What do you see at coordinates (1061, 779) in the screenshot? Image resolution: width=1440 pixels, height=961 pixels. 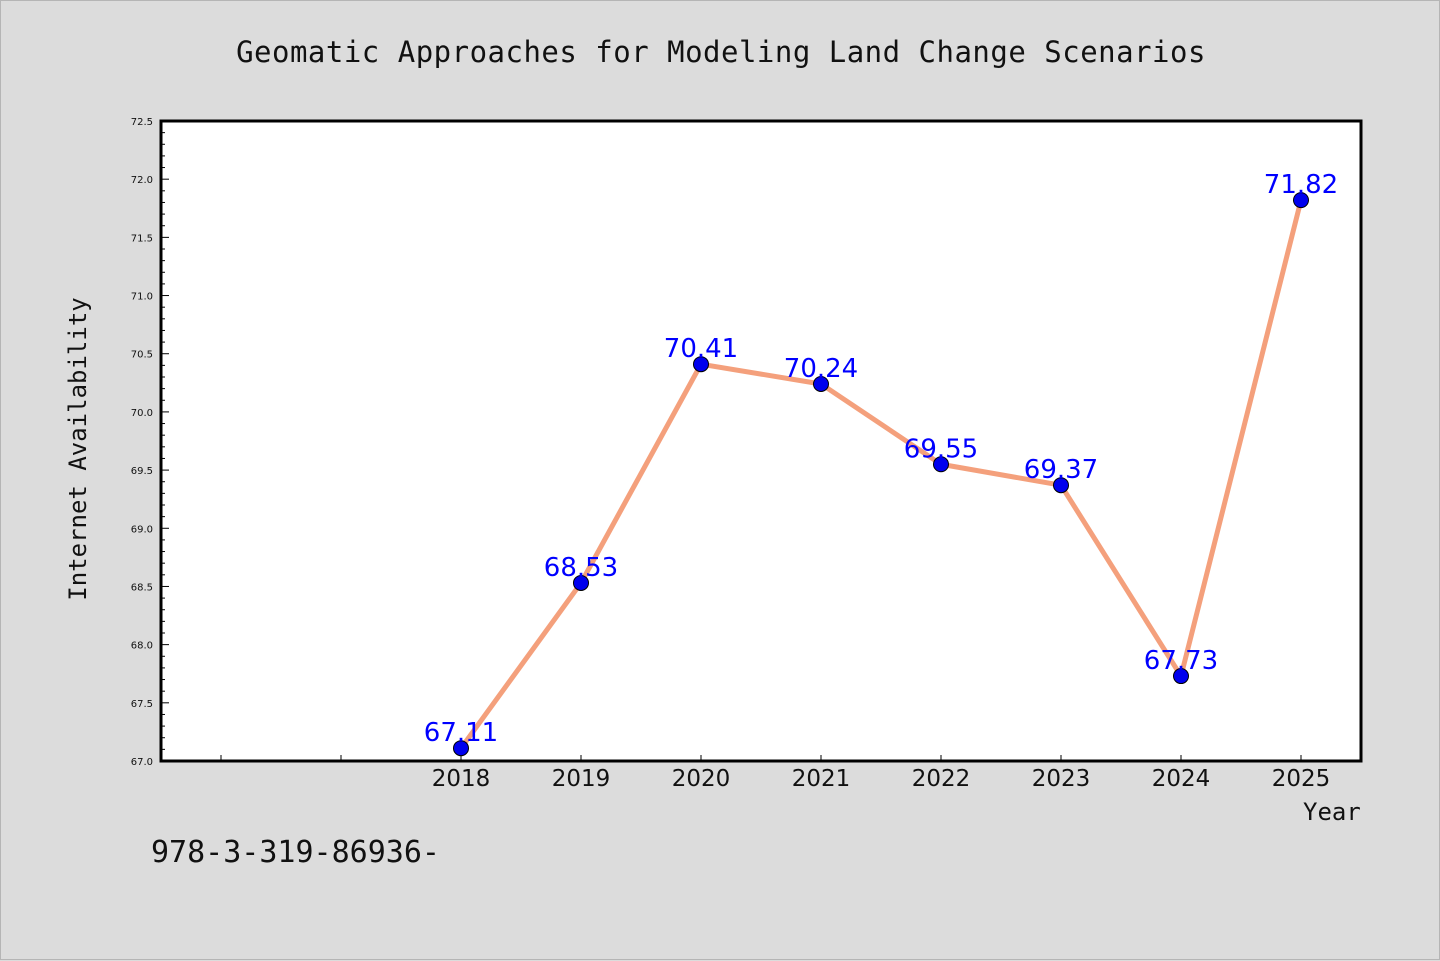 I see `x-tick-label: 2023` at bounding box center [1061, 779].